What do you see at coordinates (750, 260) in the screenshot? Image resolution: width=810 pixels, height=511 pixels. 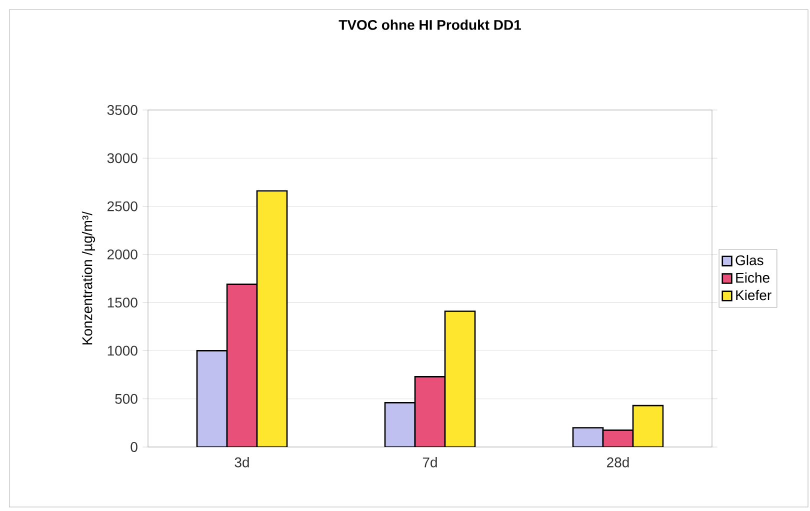 I see `legend-label: Glas` at bounding box center [750, 260].